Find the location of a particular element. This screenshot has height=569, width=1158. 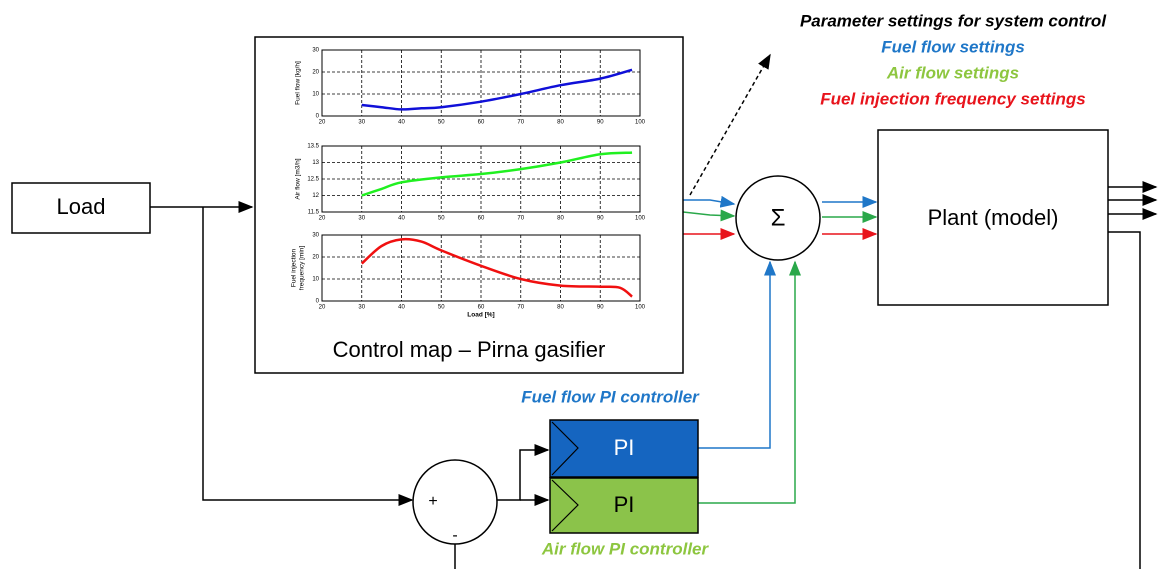

minus-sign: - is located at coordinates (454, 535).